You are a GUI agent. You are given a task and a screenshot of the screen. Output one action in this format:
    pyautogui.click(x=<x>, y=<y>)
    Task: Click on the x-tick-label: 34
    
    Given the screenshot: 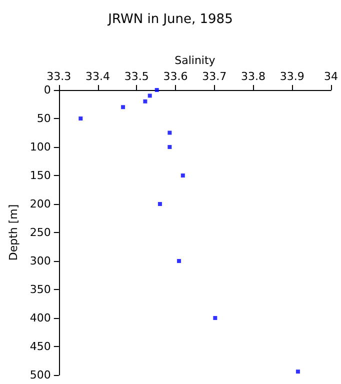 What is the action you would take?
    pyautogui.click(x=331, y=76)
    